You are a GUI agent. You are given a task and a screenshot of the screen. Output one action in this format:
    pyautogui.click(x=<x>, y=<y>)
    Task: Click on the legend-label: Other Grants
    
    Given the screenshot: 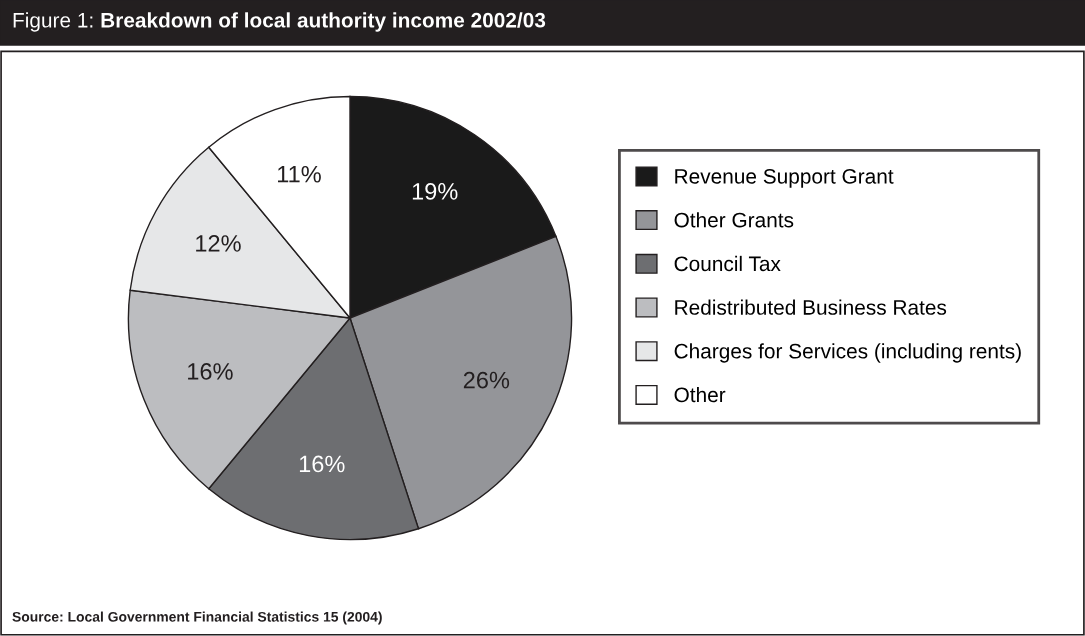 What is the action you would take?
    pyautogui.click(x=734, y=220)
    